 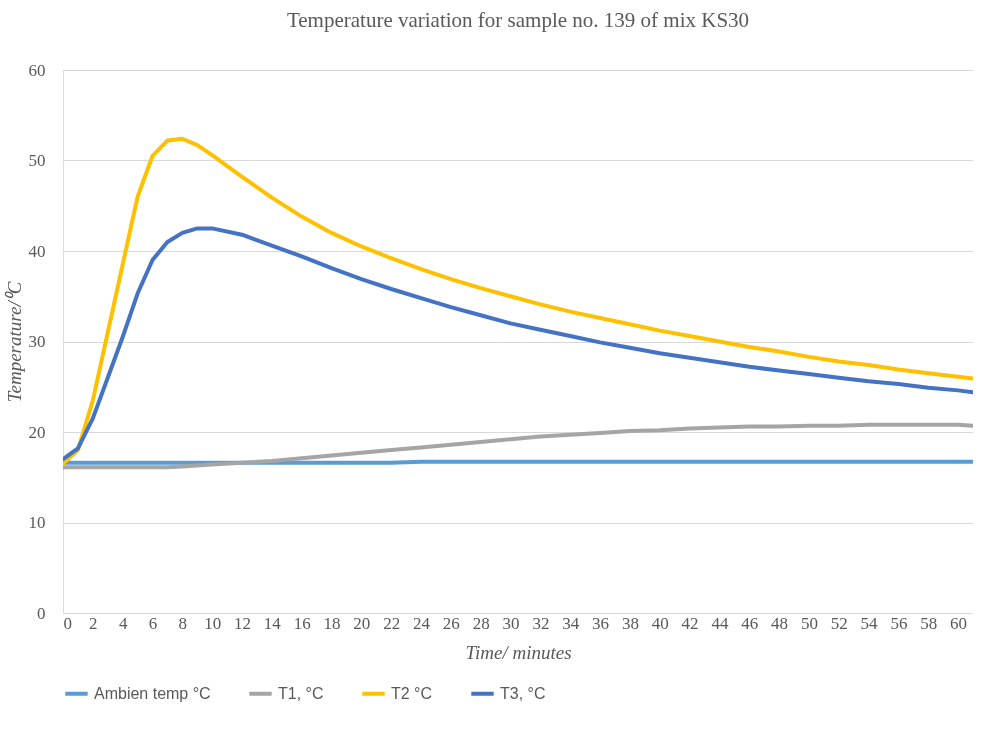 What do you see at coordinates (518, 652) in the screenshot?
I see `x-axis-title: Time/ minutes` at bounding box center [518, 652].